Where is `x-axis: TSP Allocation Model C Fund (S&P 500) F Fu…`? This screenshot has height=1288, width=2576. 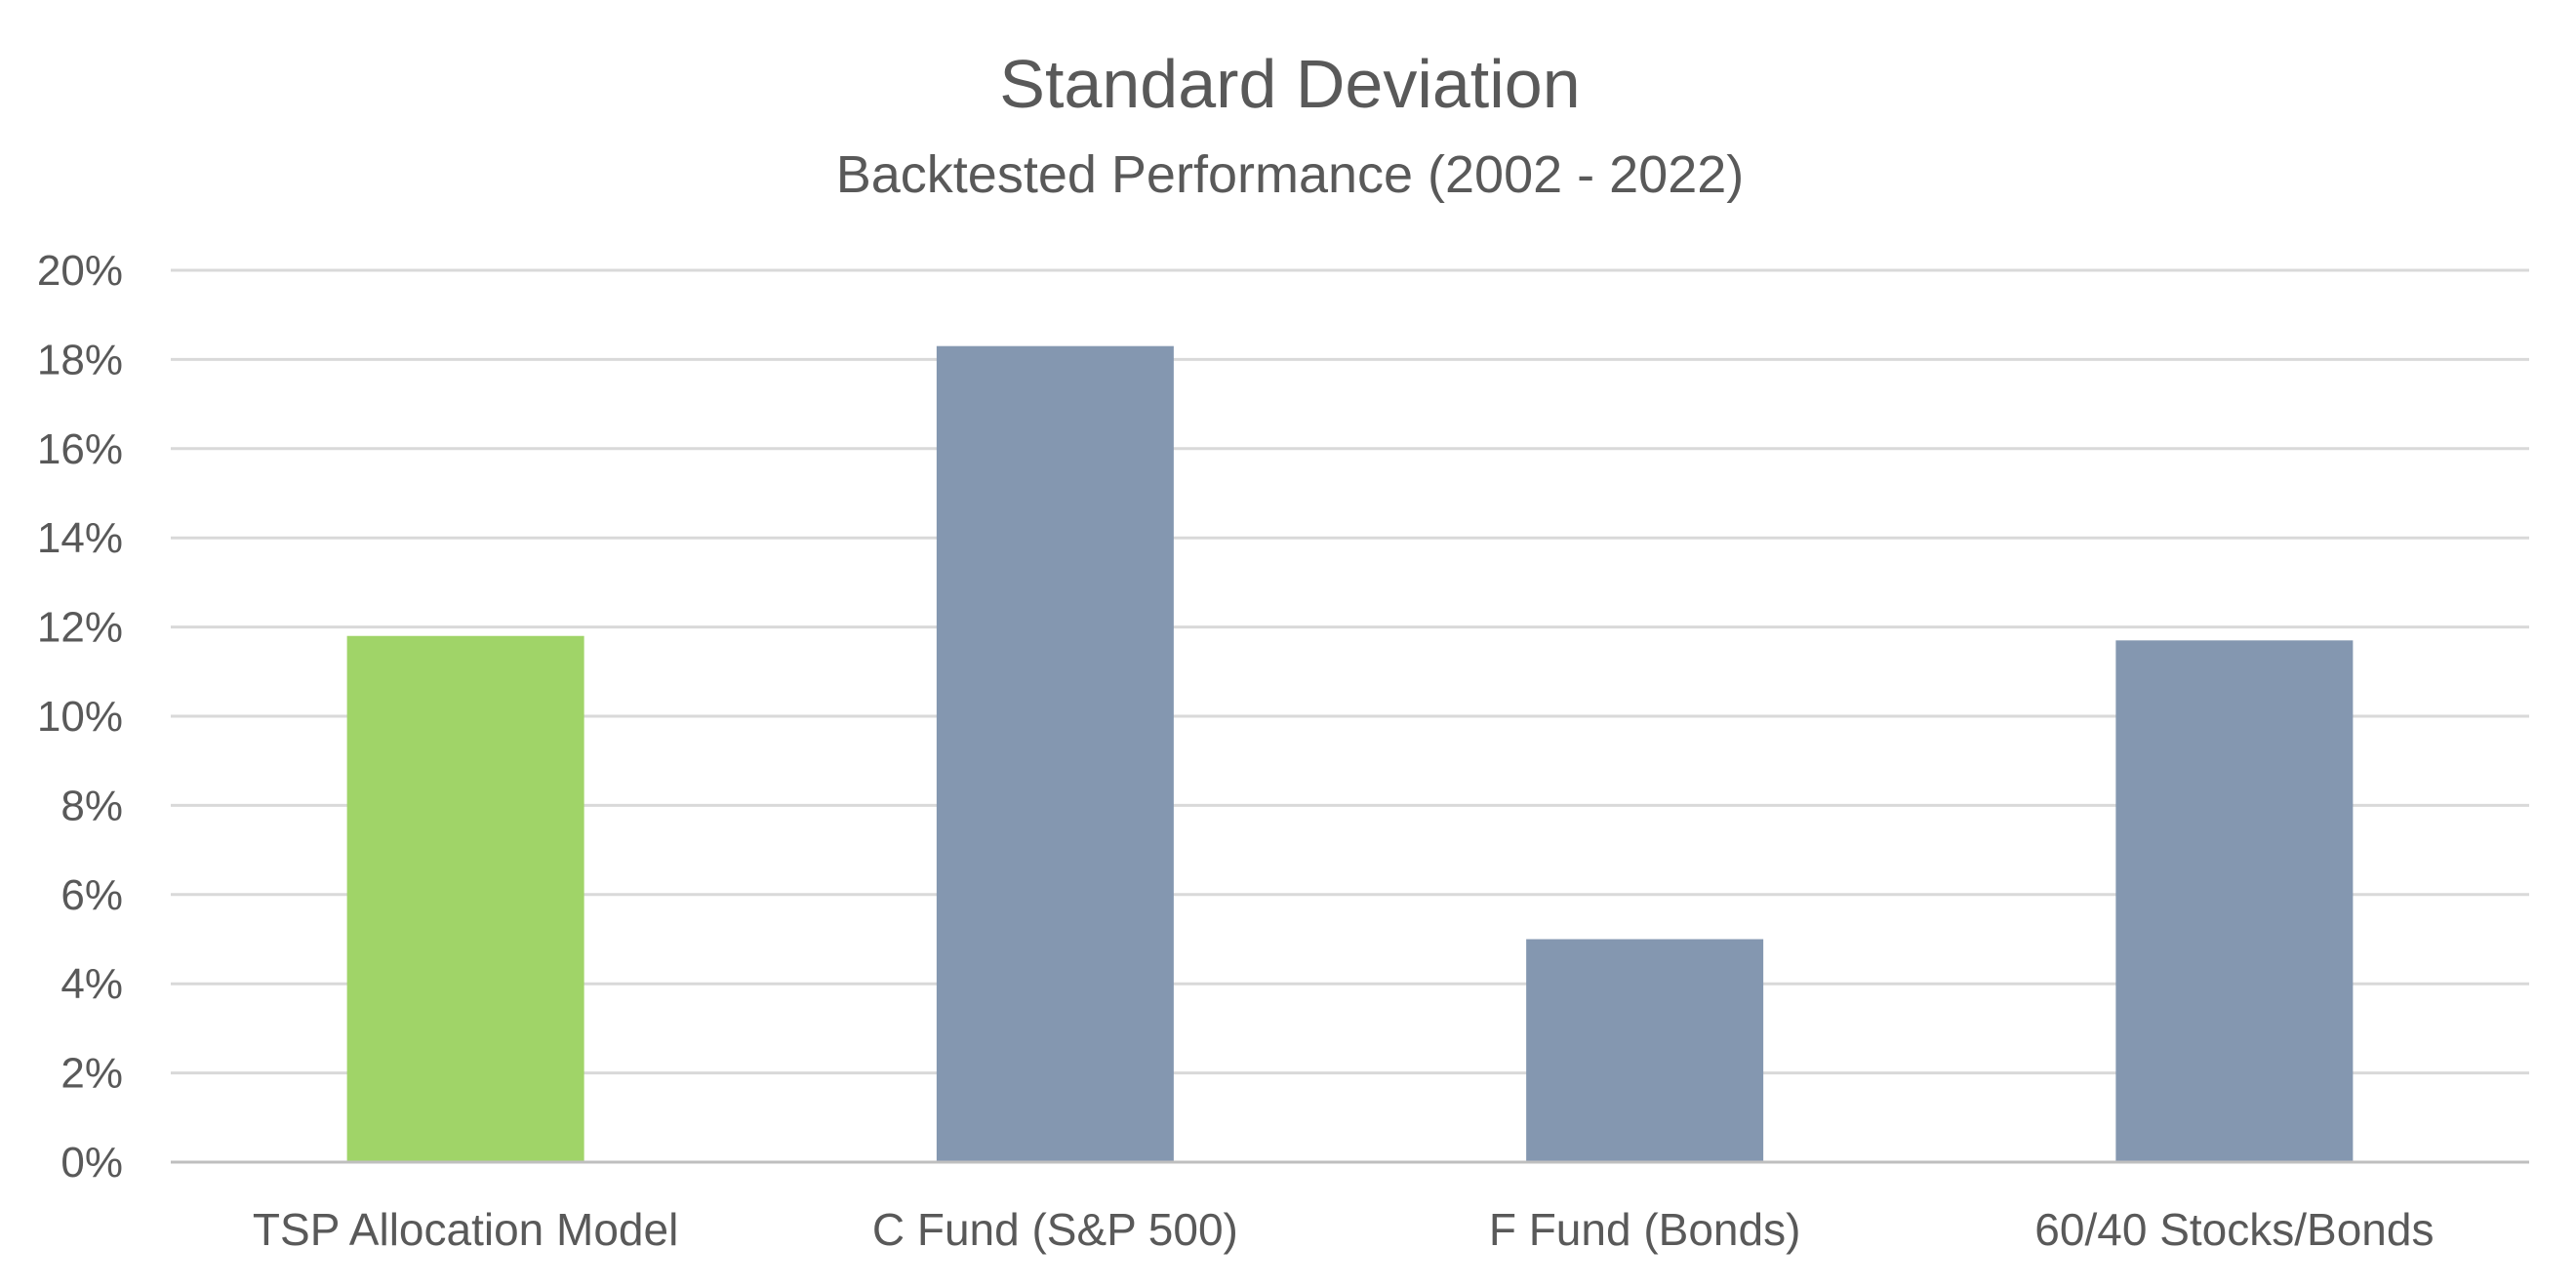
x-axis: TSP Allocation Model C Fund (S&P 500) F Fu… is located at coordinates (1350, 1207).